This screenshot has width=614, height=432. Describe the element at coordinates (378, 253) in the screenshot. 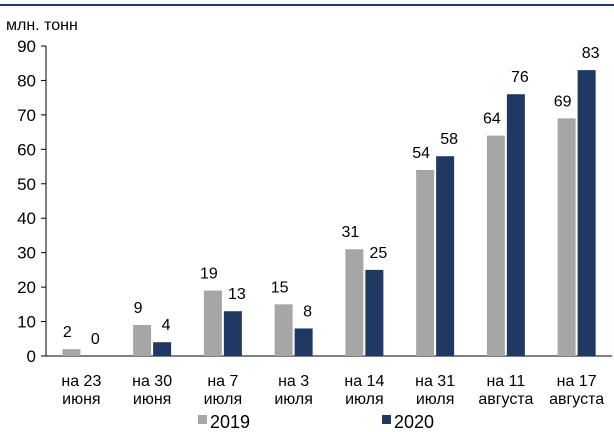

I see `data-label-2020: 25` at that location.